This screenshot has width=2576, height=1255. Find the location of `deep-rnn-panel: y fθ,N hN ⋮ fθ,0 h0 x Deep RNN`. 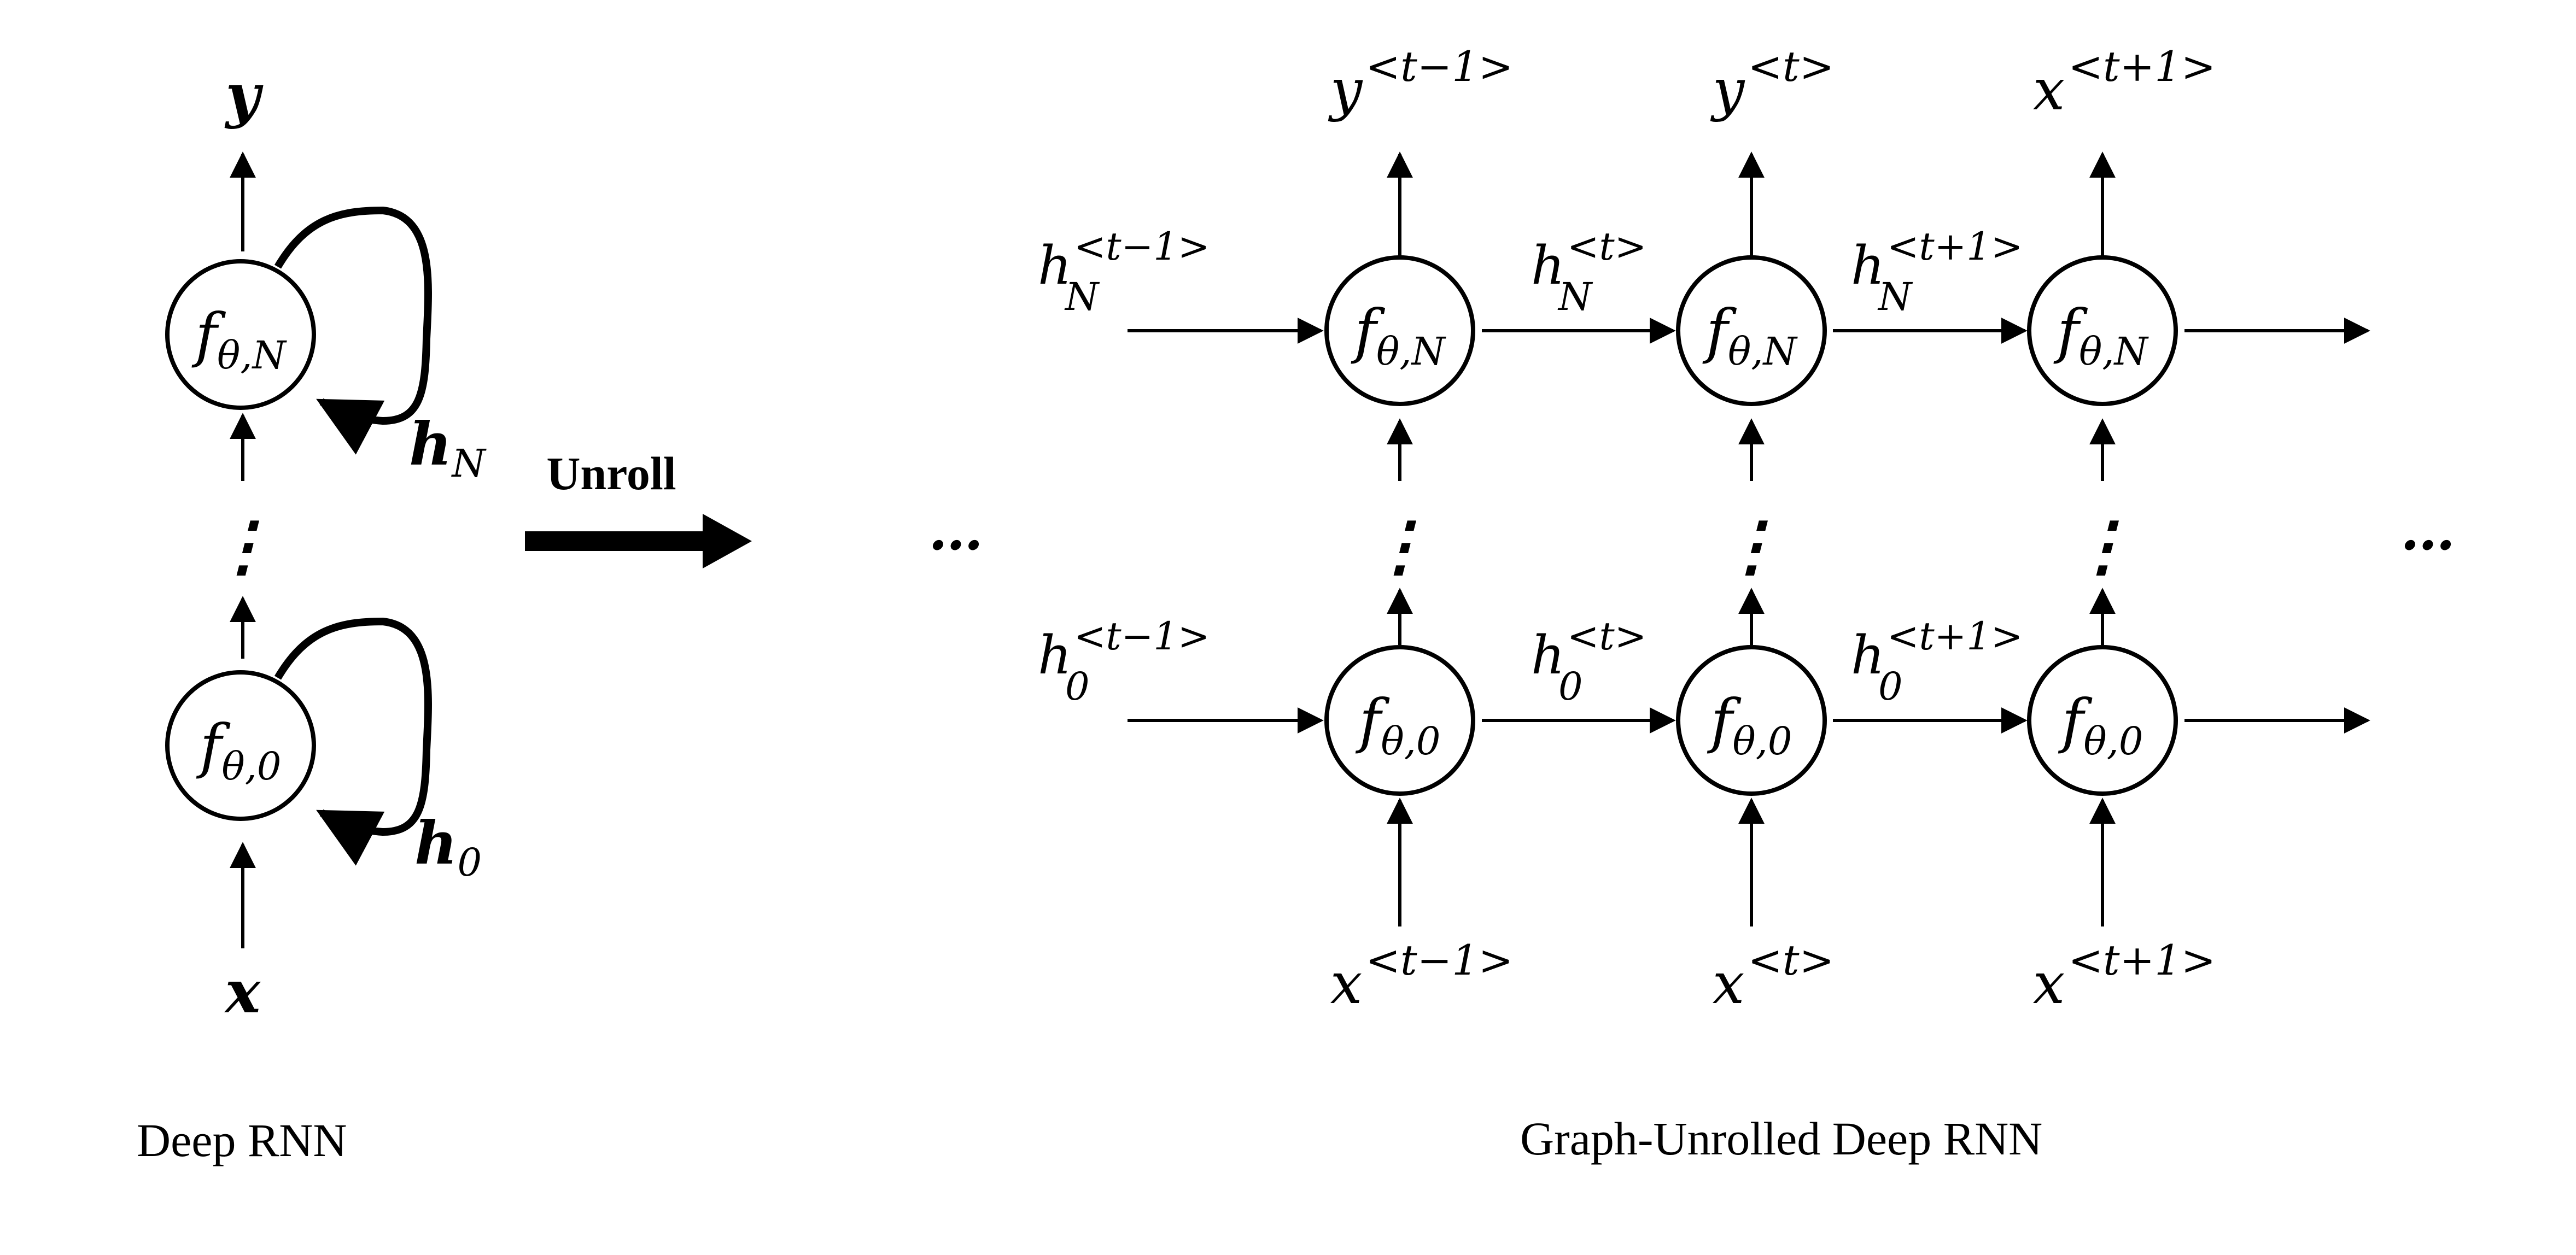

deep-rnn-panel: y fθ,N hN ⋮ fθ,0 h0 x Deep RNN is located at coordinates (312, 613).